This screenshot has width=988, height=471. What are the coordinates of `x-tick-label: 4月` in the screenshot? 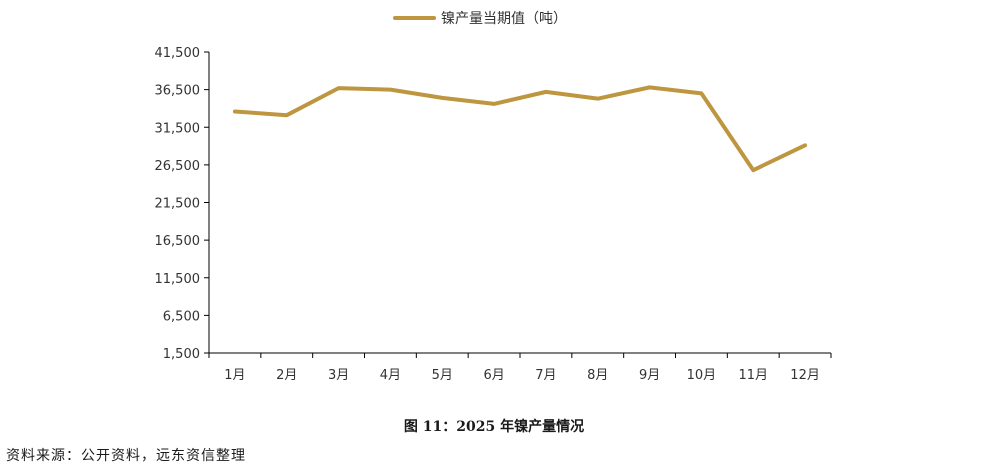 It's located at (390, 375).